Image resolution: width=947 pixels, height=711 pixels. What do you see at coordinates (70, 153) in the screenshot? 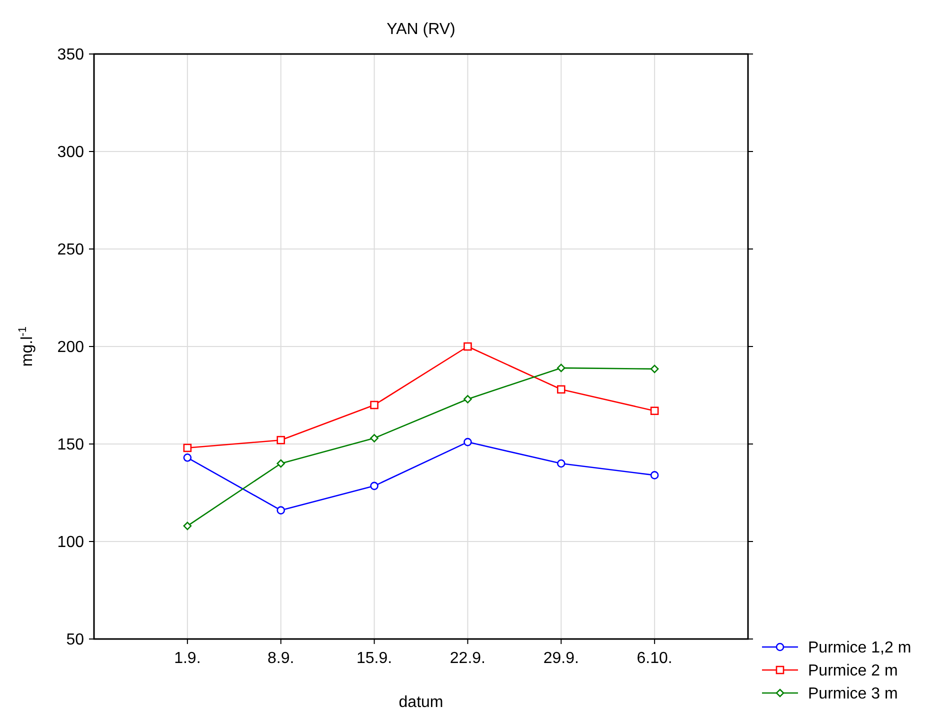
I see `y-tick-label: 300` at bounding box center [70, 153].